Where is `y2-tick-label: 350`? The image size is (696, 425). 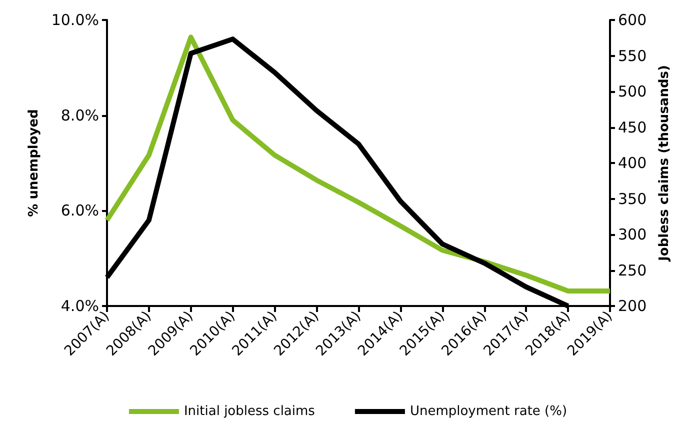 y2-tick-label: 350 is located at coordinates (632, 199).